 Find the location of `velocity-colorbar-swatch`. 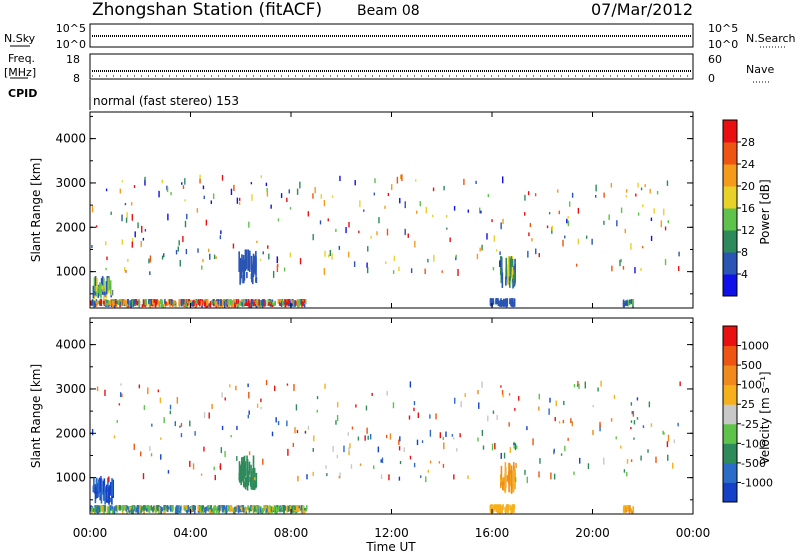

velocity-colorbar-swatch is located at coordinates (730, 492).